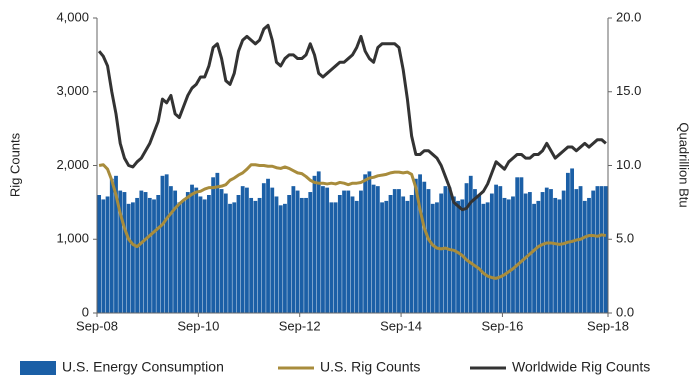  I want to click on y-tick-label: 2,000, so click(72, 164).